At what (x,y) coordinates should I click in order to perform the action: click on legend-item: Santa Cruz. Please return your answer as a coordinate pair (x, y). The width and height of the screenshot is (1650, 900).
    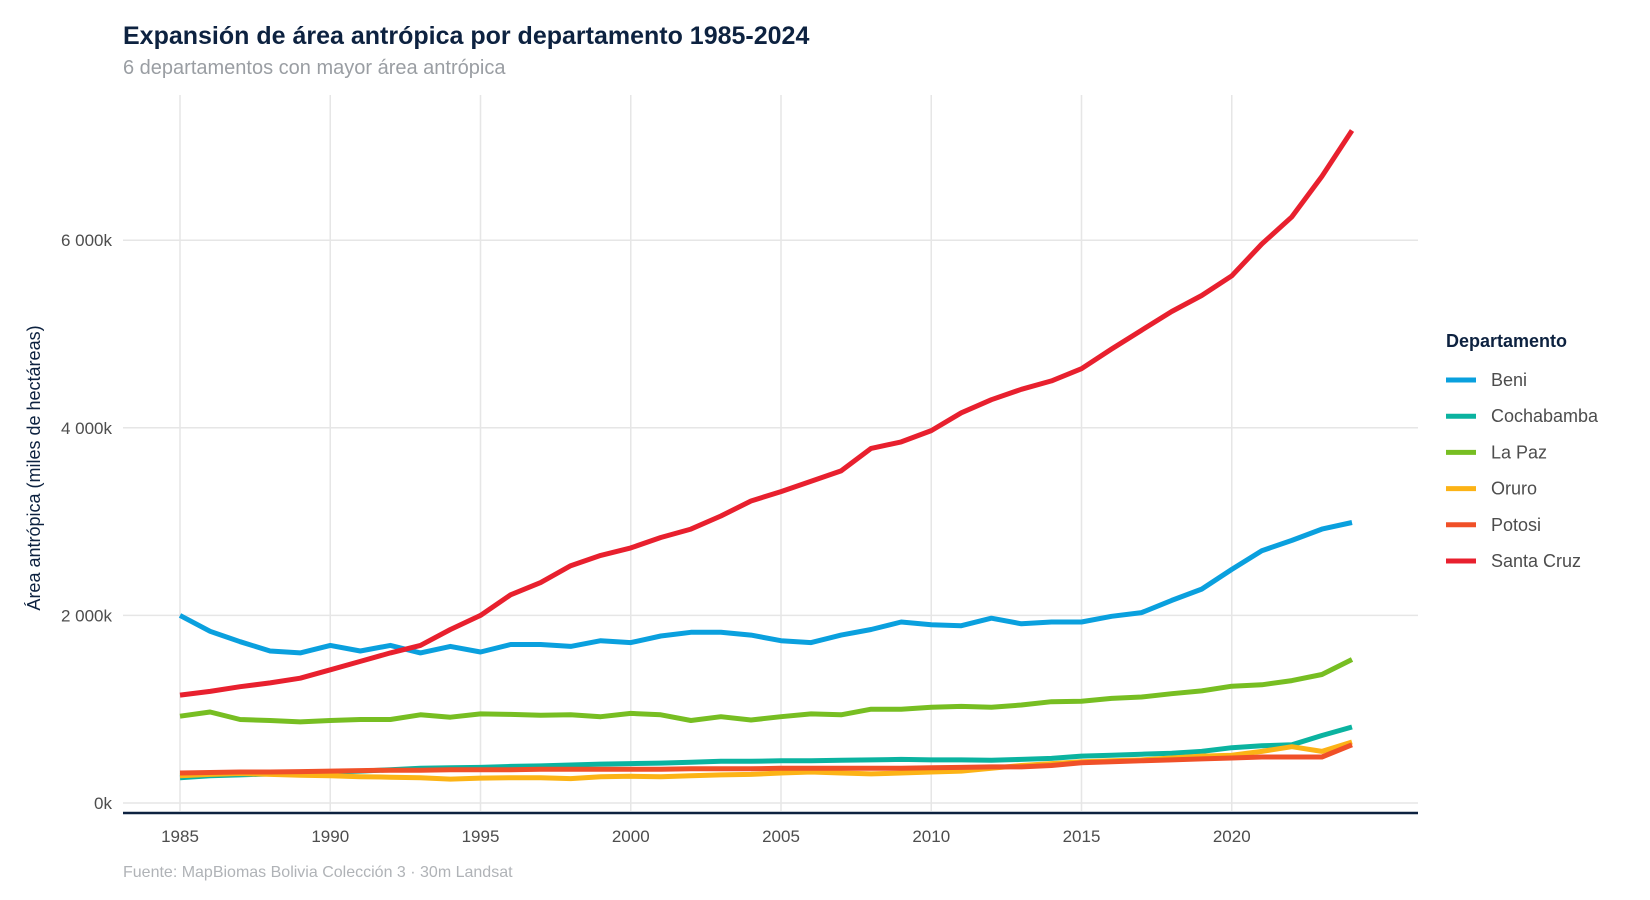
    Looking at the image, I should click on (1513, 561).